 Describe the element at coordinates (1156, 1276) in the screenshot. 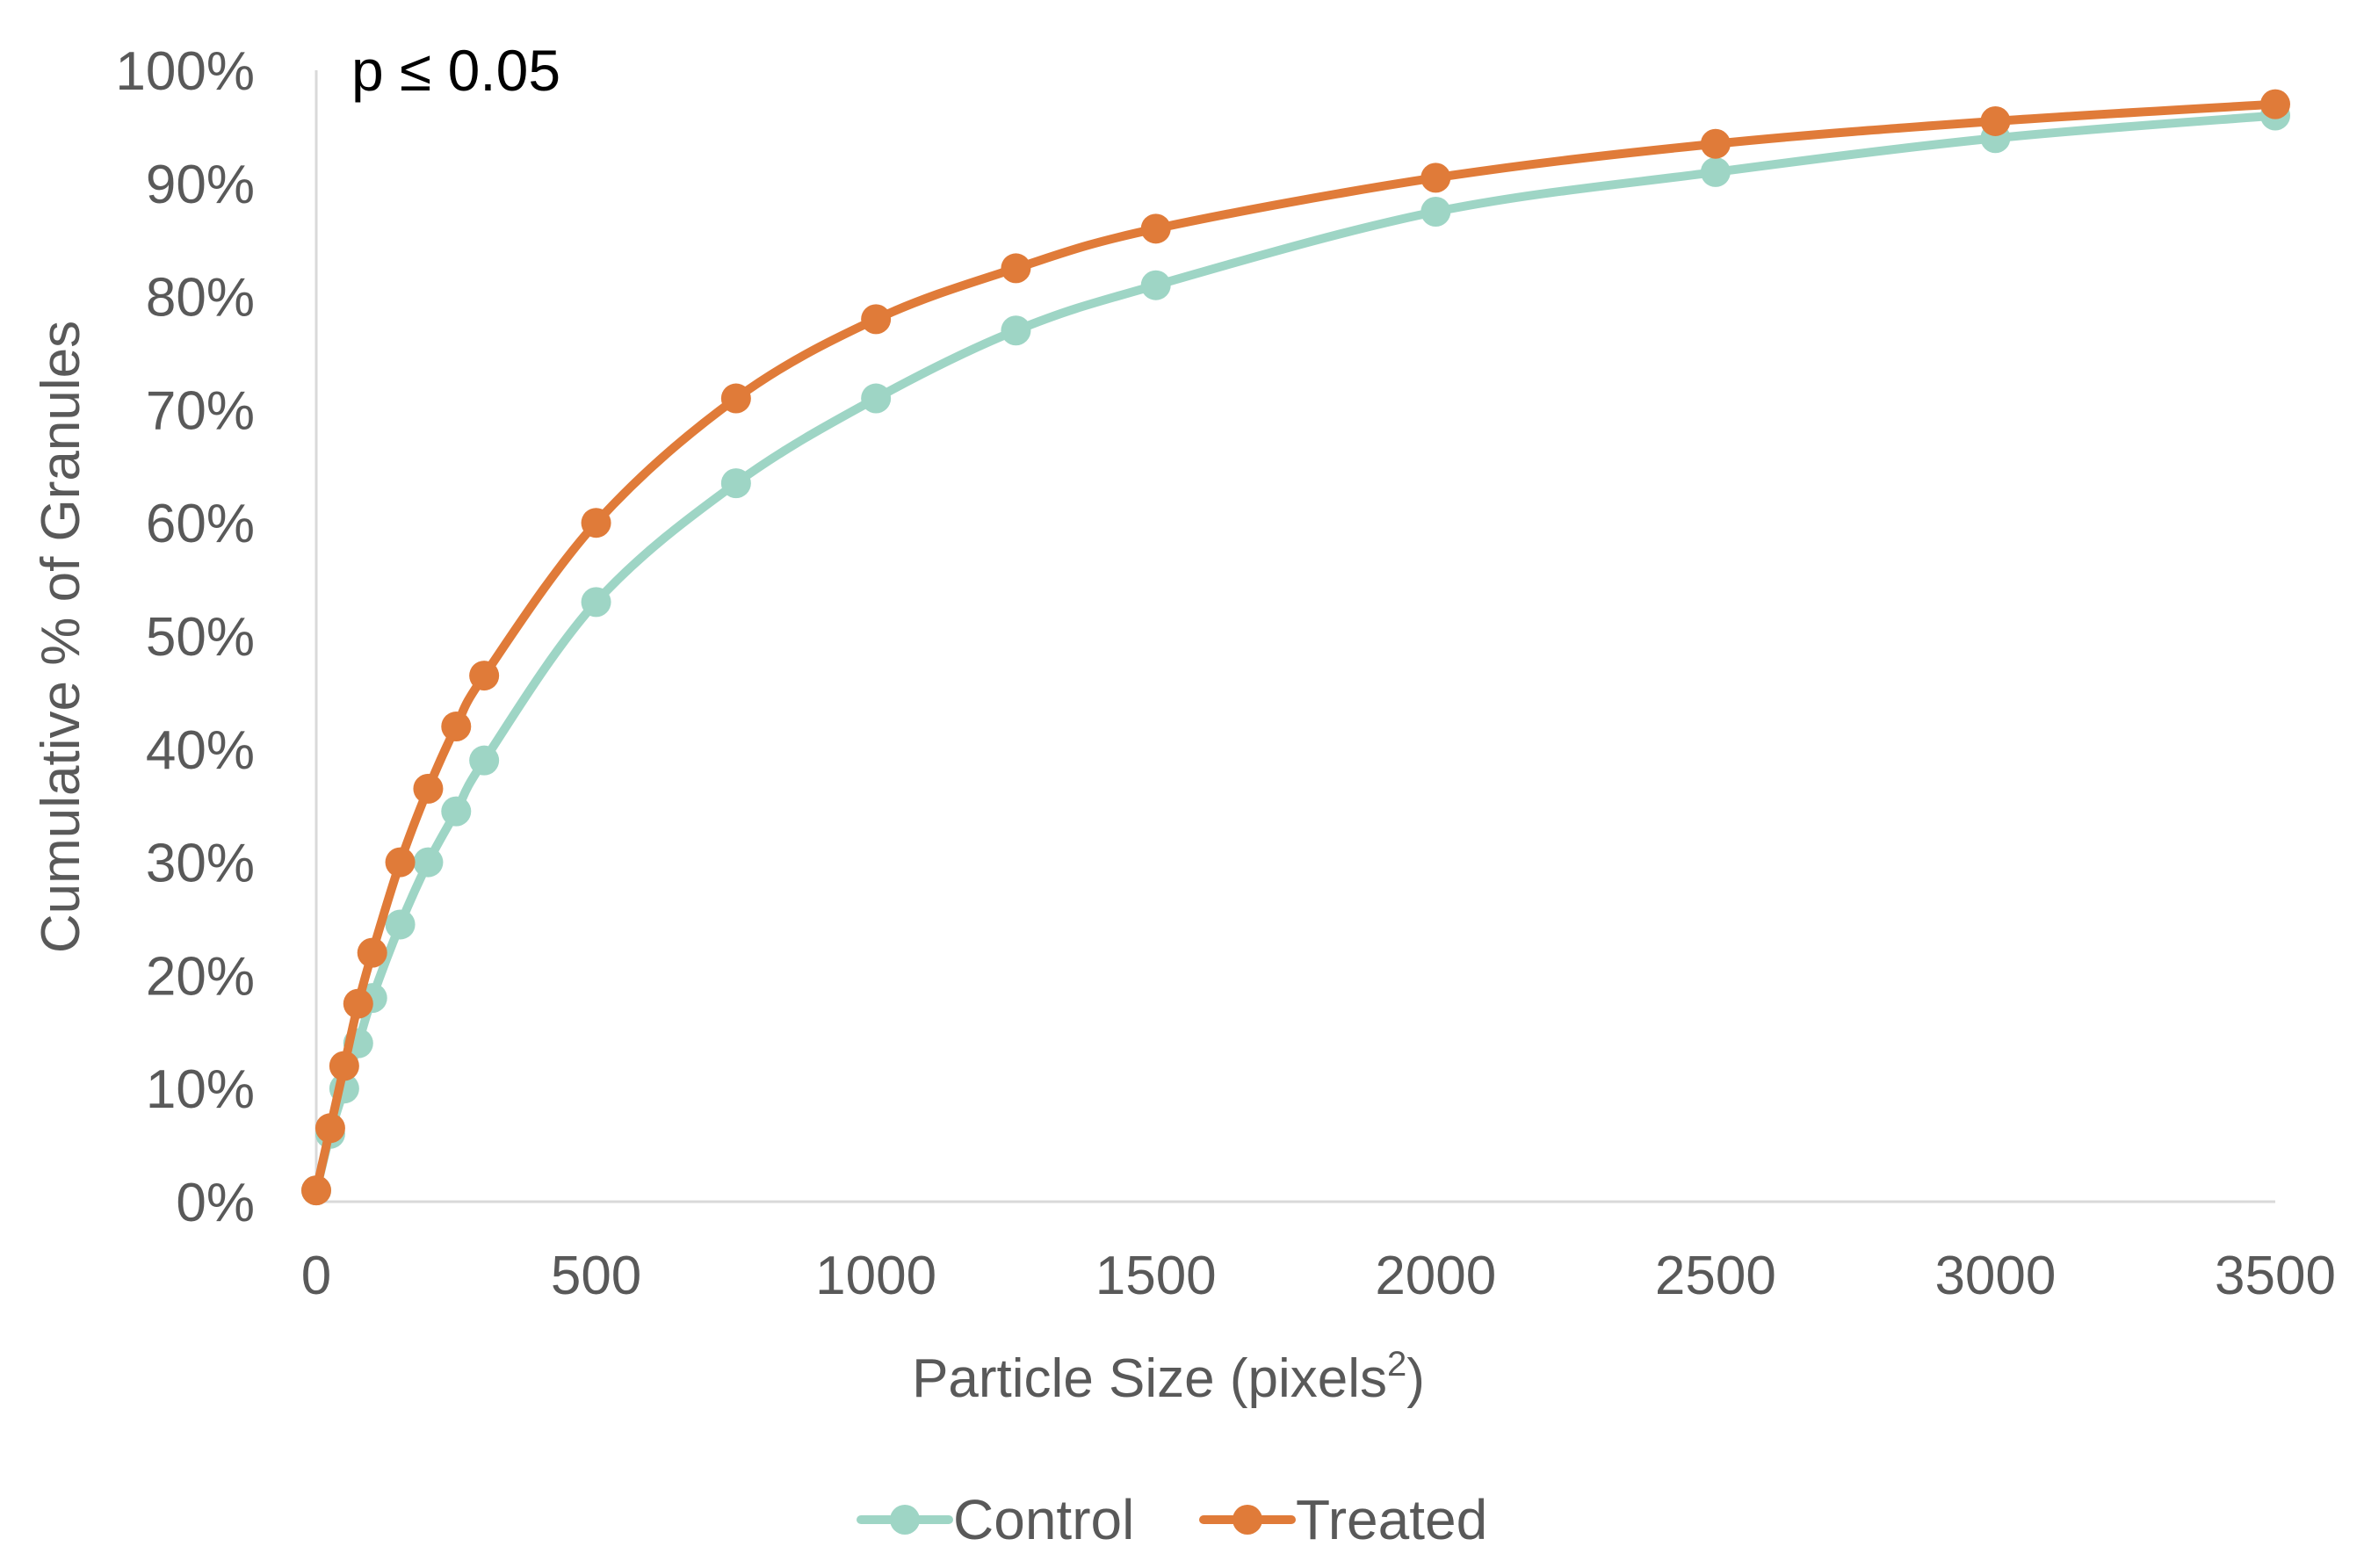

I see `x-tick-label: 1500` at that location.